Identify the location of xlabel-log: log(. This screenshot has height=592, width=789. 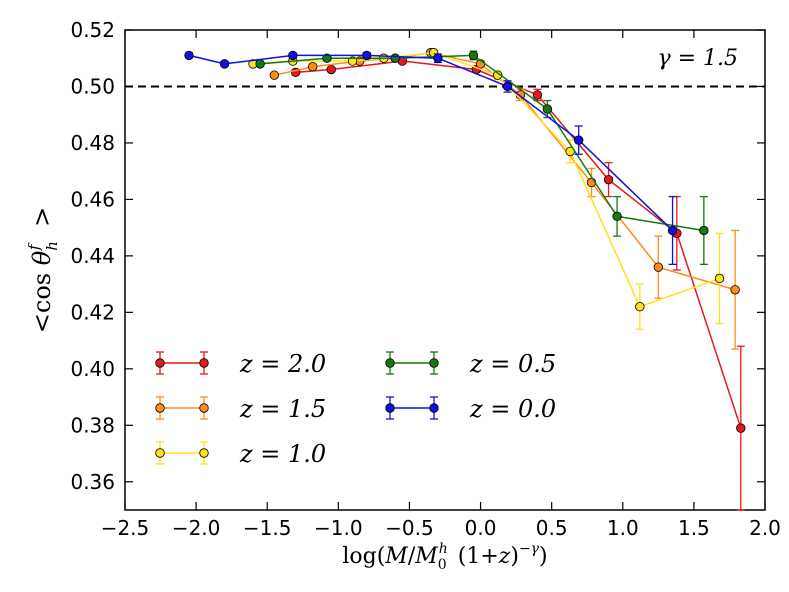
(363, 556).